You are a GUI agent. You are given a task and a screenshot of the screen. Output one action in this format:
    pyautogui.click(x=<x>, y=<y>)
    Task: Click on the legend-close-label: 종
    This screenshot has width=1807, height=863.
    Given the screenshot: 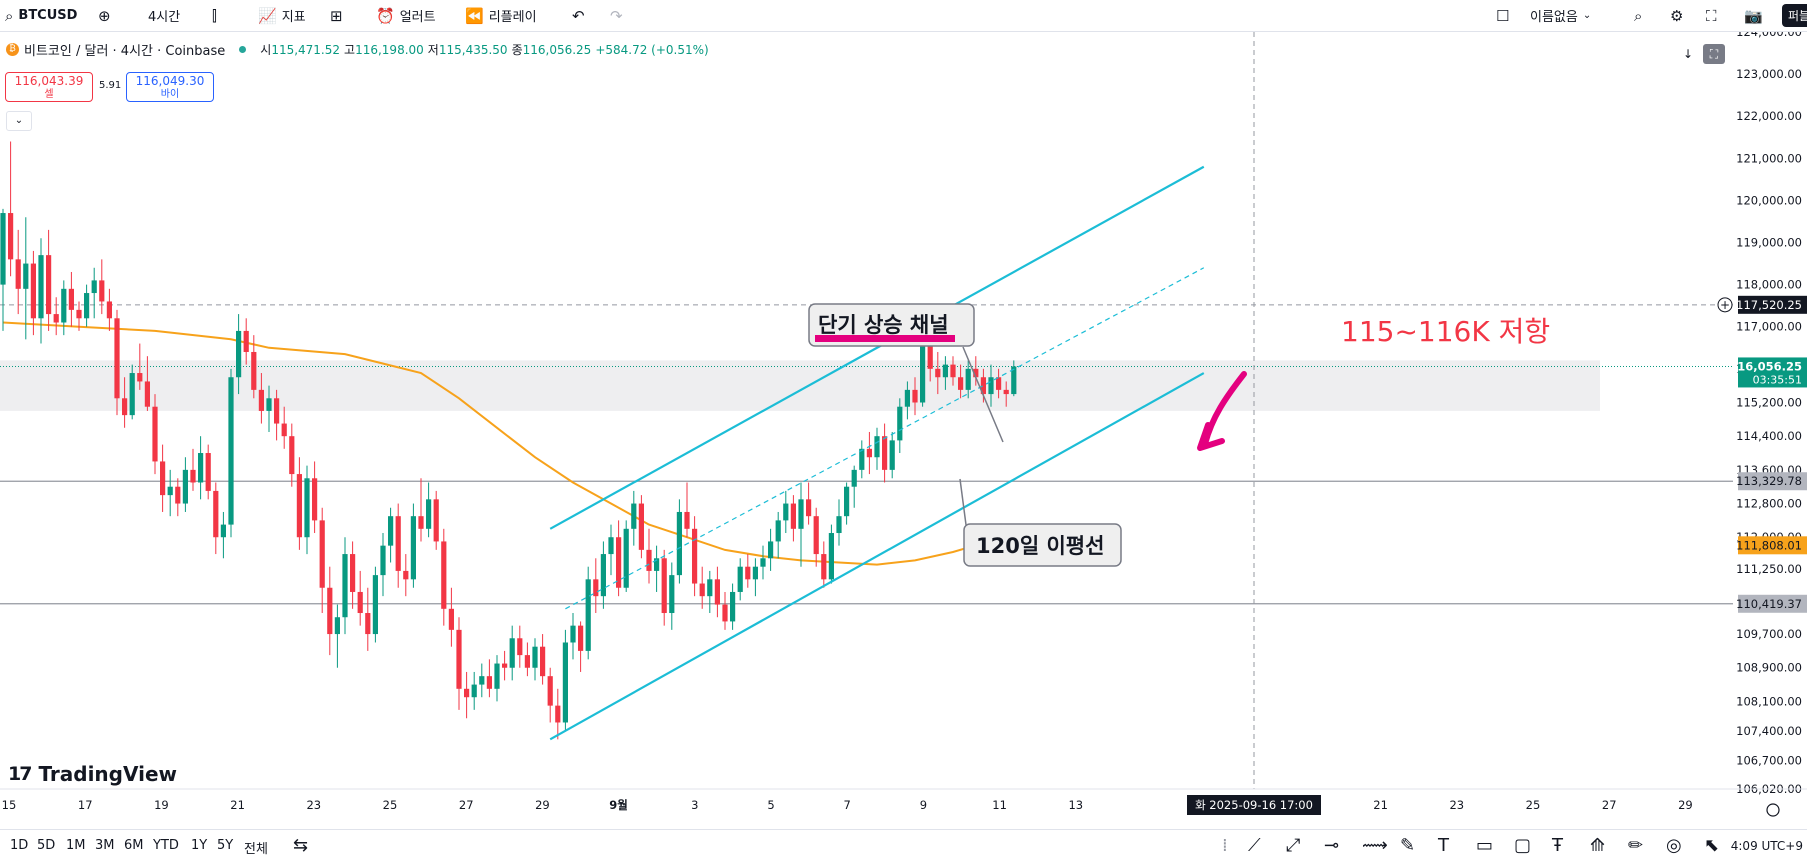 What is the action you would take?
    pyautogui.click(x=517, y=50)
    